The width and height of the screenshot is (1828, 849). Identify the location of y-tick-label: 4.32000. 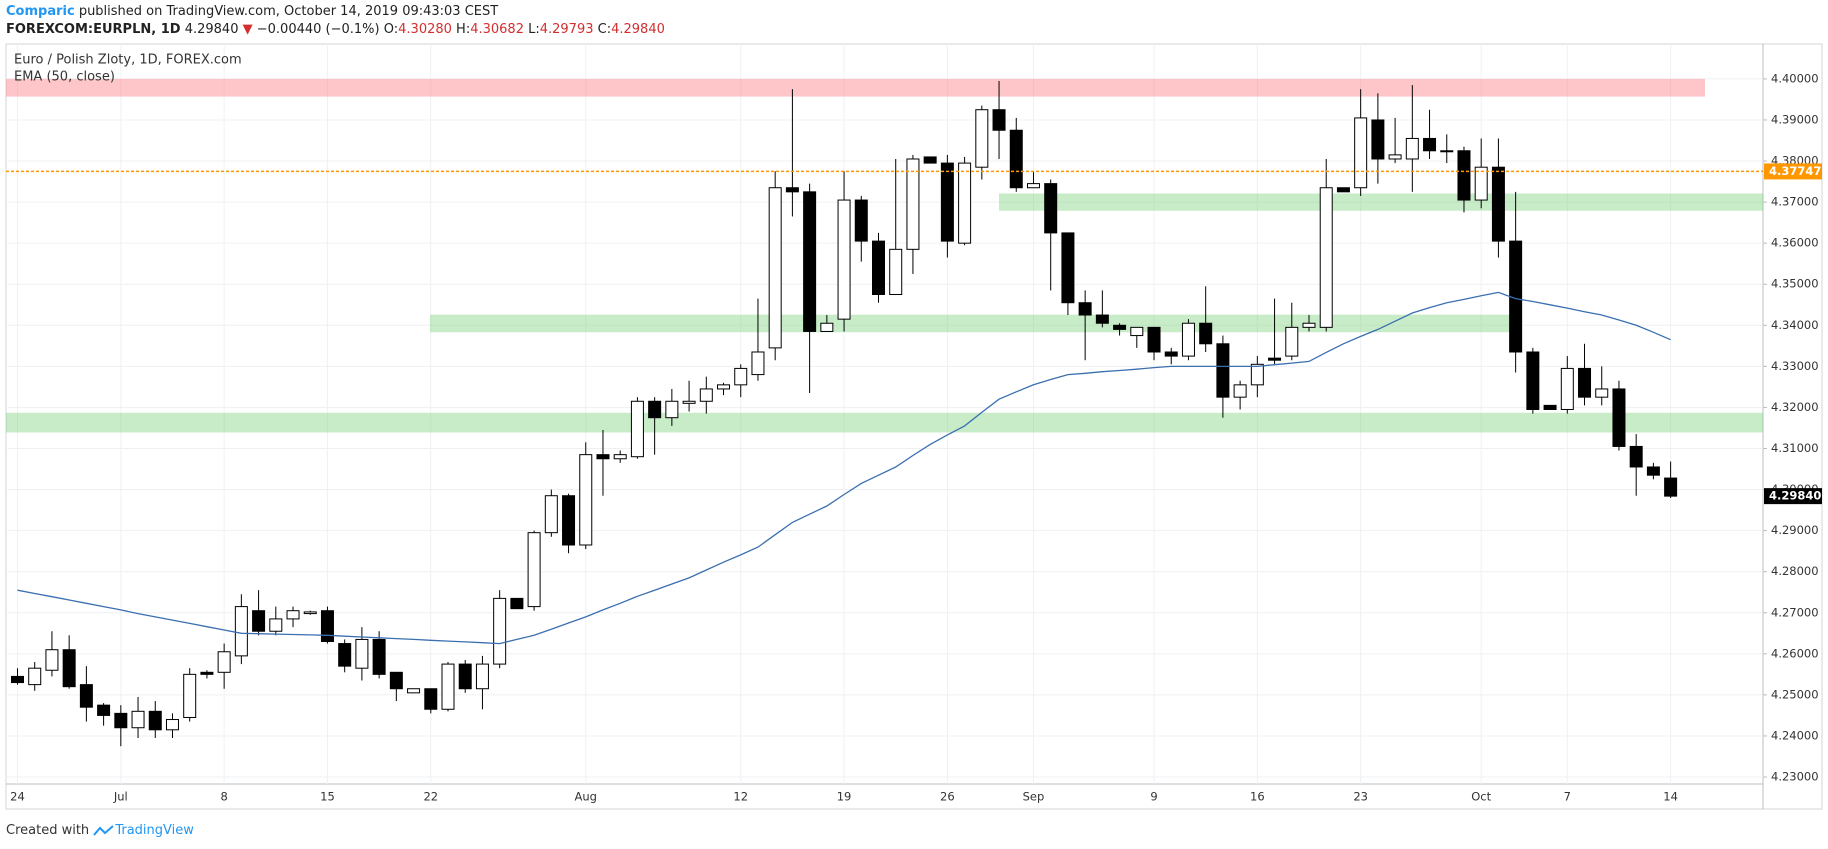
(1795, 407).